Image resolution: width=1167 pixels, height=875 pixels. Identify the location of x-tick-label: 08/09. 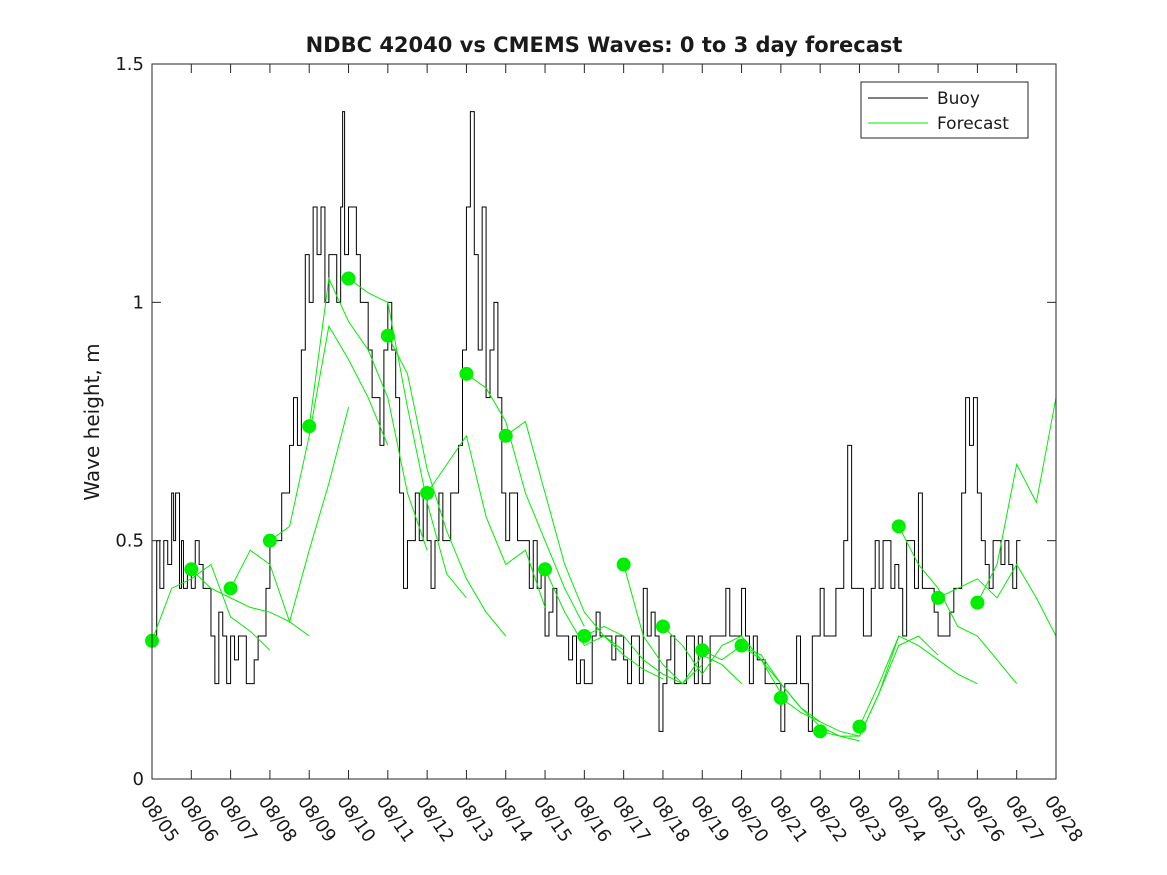
(316, 819).